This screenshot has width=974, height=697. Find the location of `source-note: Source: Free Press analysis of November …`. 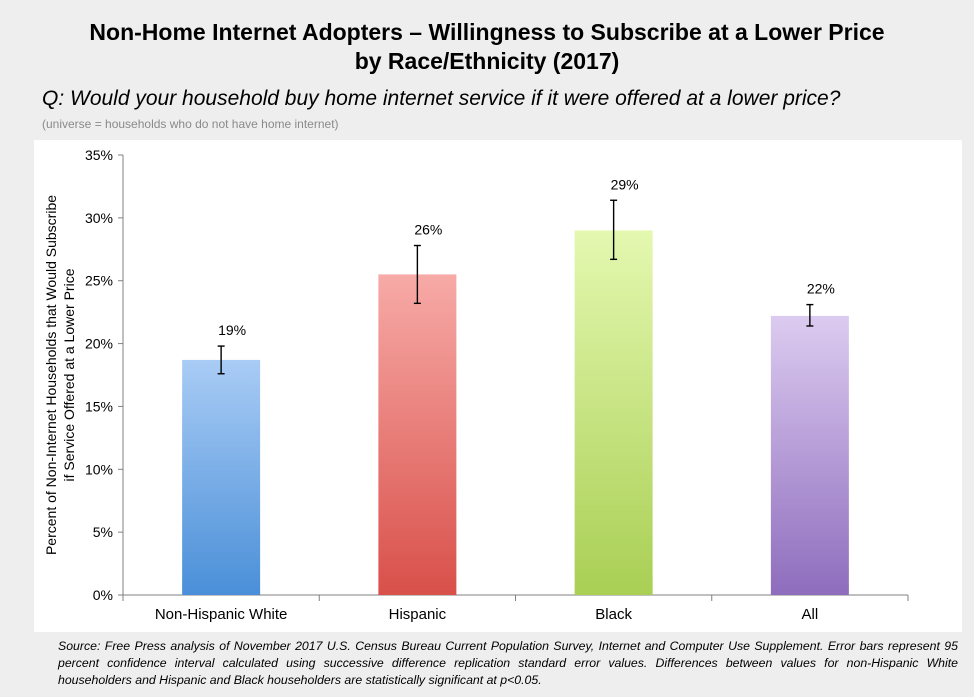

source-note: Source: Free Press analysis of November … is located at coordinates (508, 663).